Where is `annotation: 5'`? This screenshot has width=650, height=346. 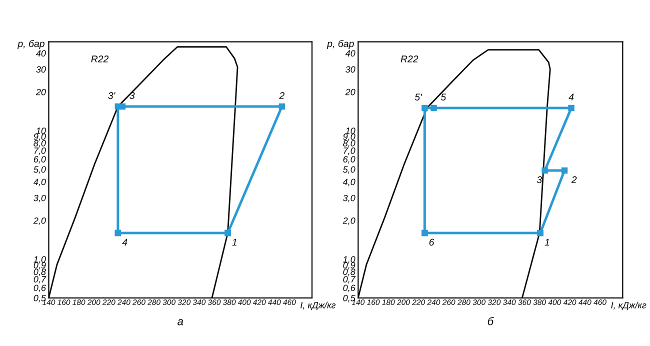 annotation: 5' is located at coordinates (418, 97).